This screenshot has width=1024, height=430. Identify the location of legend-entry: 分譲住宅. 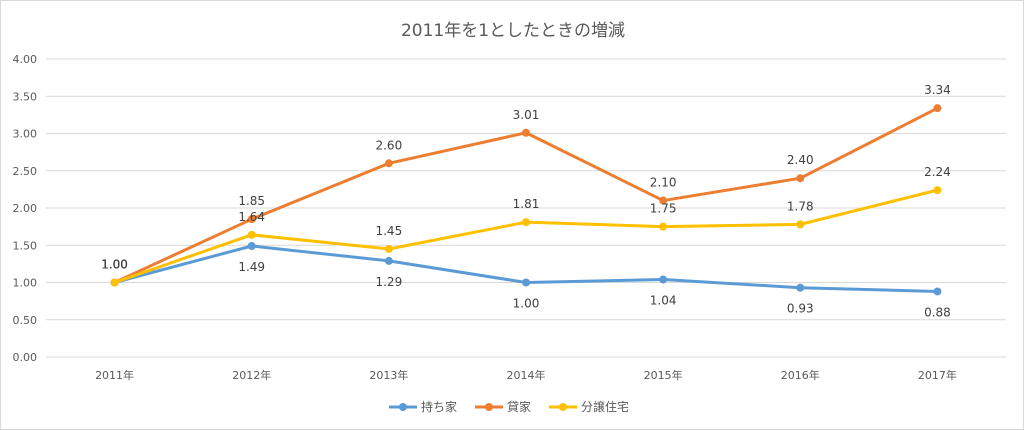
(589, 406).